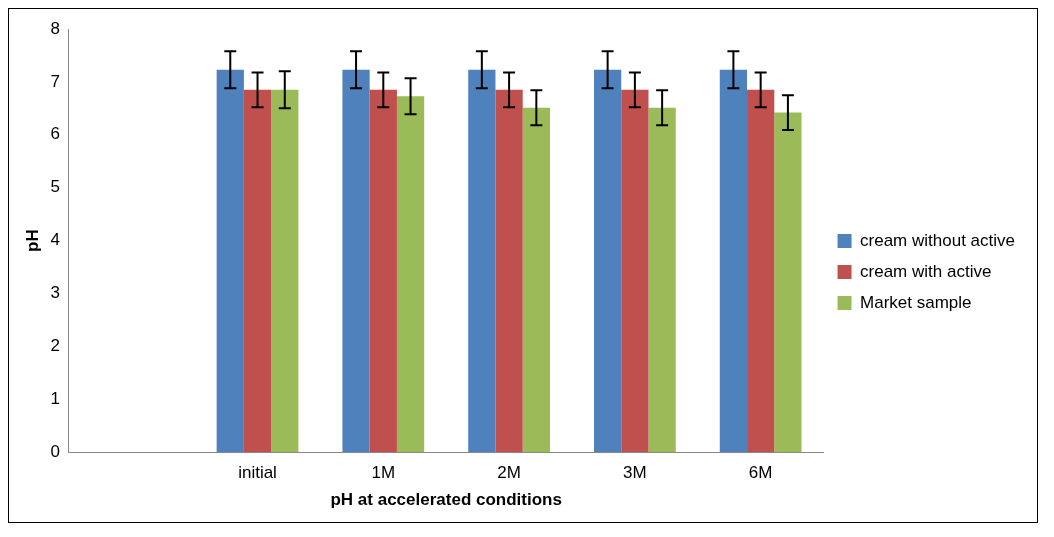  Describe the element at coordinates (446, 500) in the screenshot. I see `x-axis-title: pH at accelerated conditions` at that location.